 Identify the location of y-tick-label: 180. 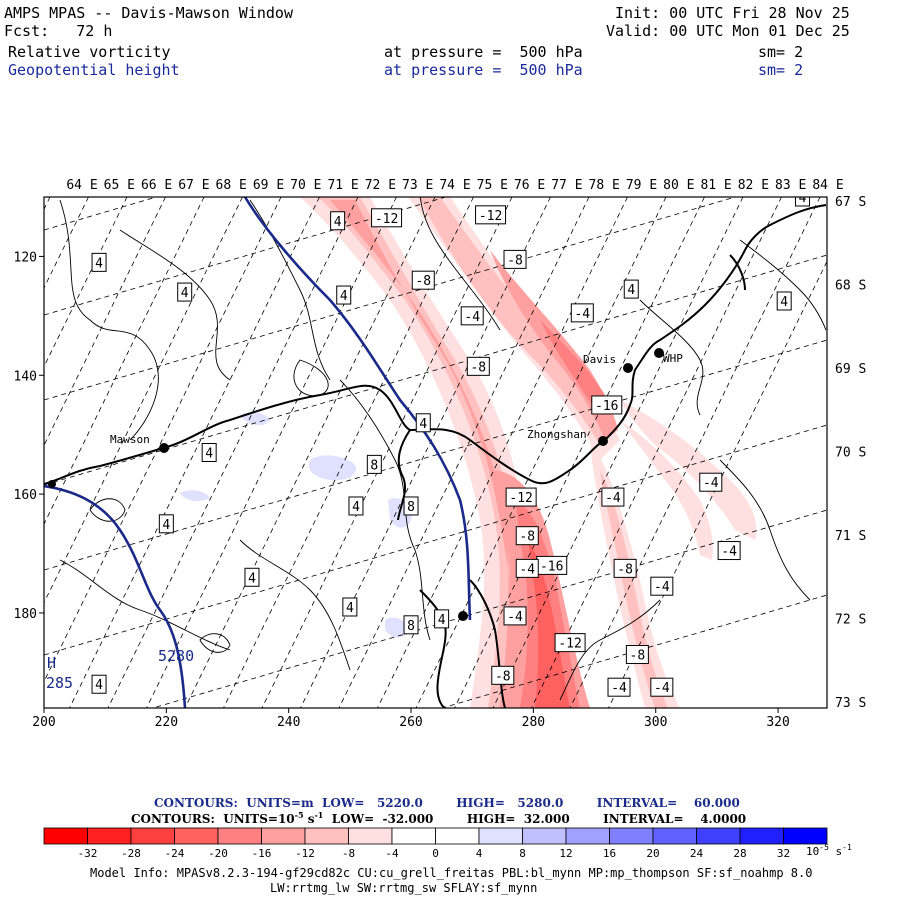
(25, 614).